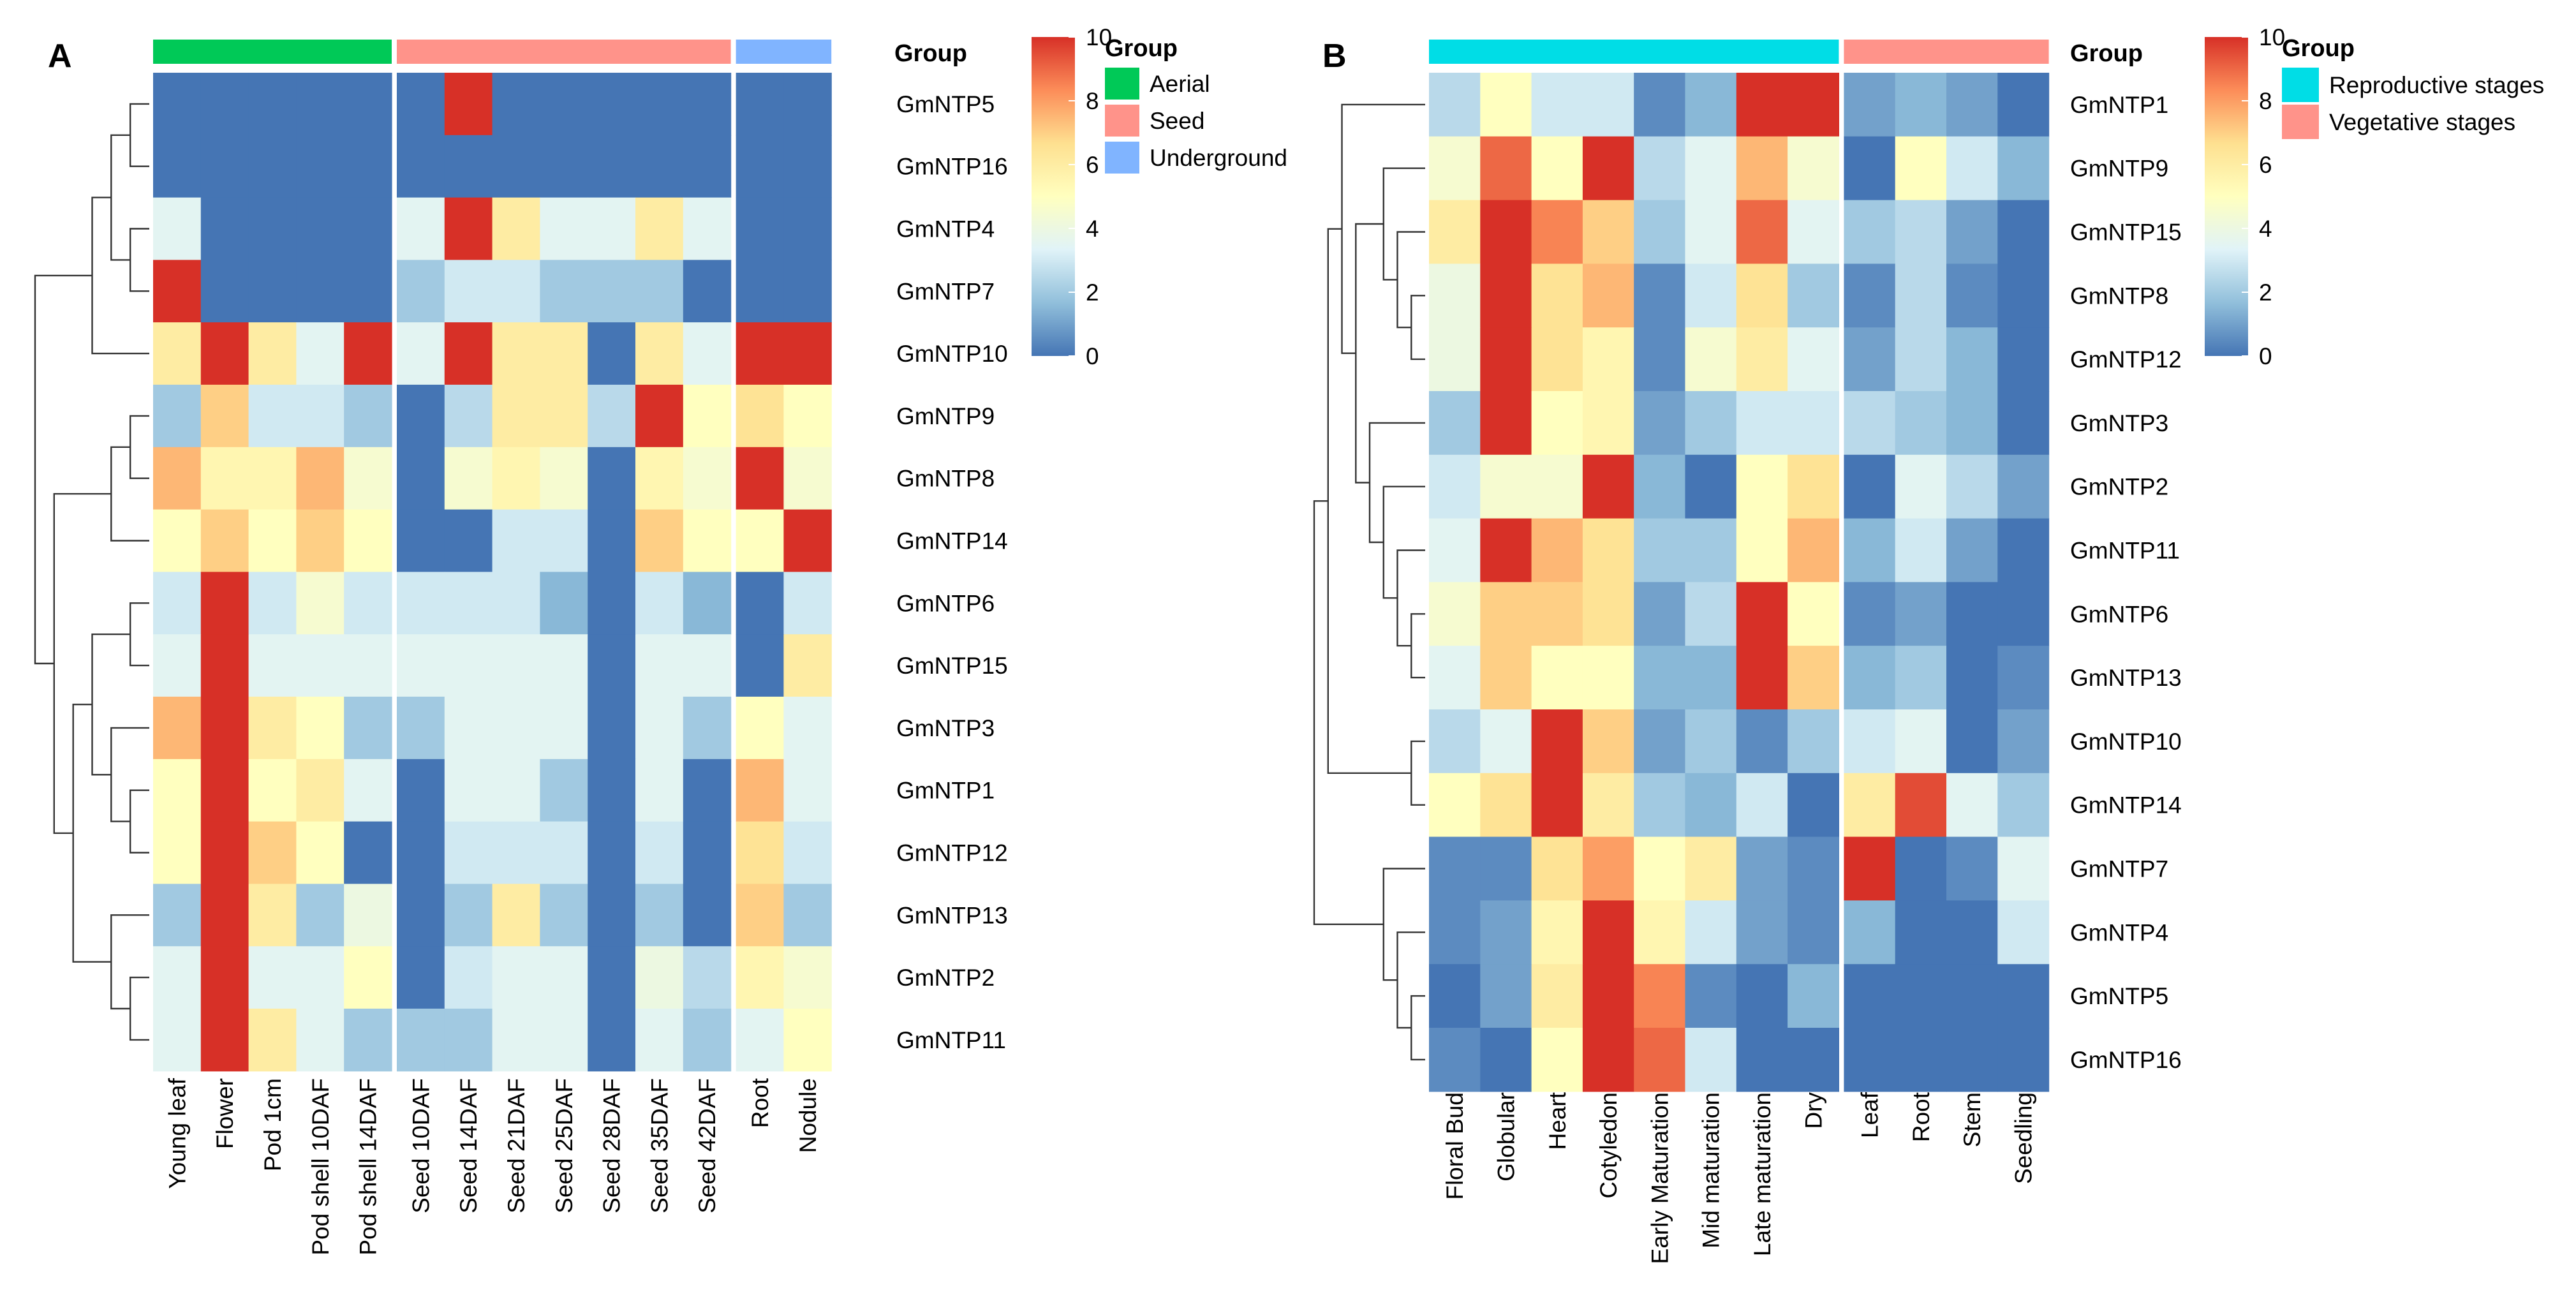  What do you see at coordinates (945, 479) in the screenshot?
I see `panel-a-row-label-gmntp8: GmNTP8` at bounding box center [945, 479].